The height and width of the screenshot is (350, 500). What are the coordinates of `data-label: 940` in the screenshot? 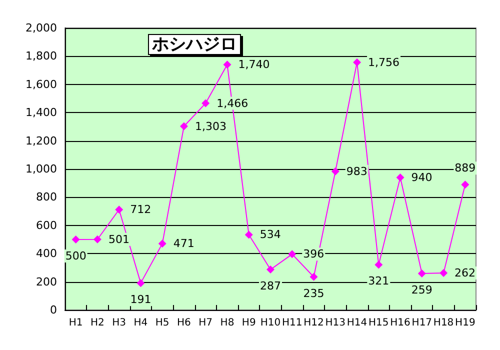 It's located at (421, 177).